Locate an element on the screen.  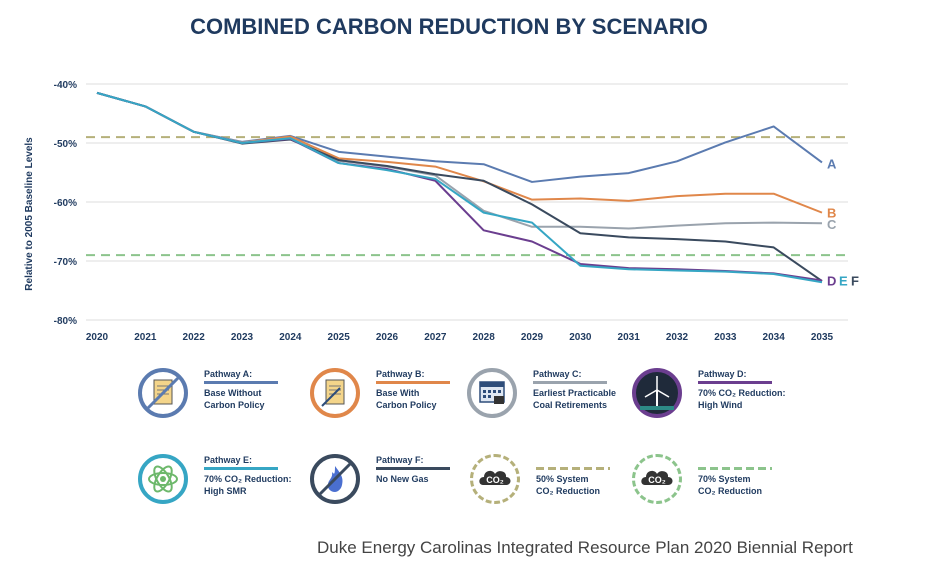
legend-title: Pathway C: is located at coordinates (557, 374).